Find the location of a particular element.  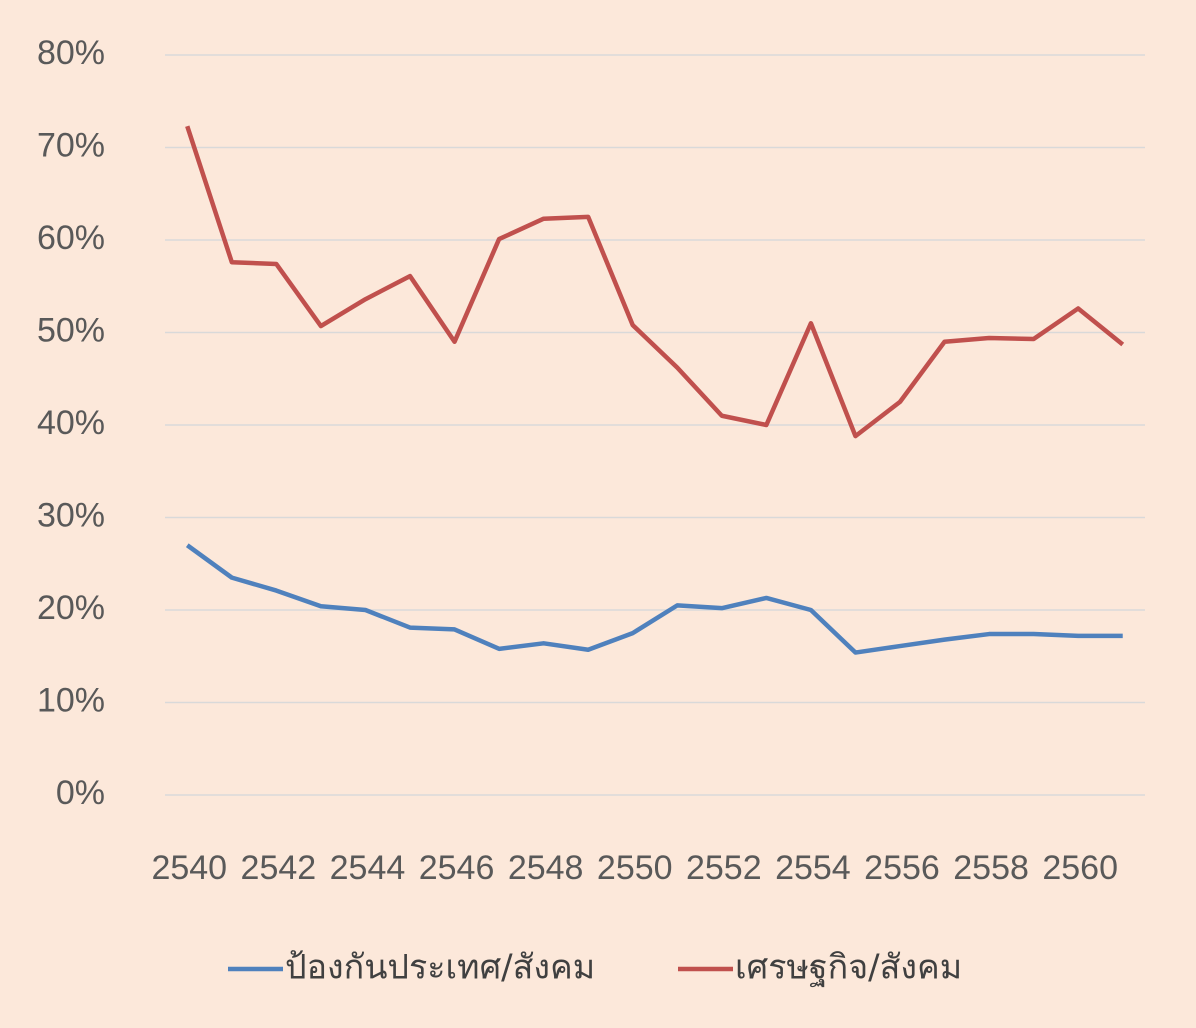

y-tick-label: 80% is located at coordinates (71, 53).